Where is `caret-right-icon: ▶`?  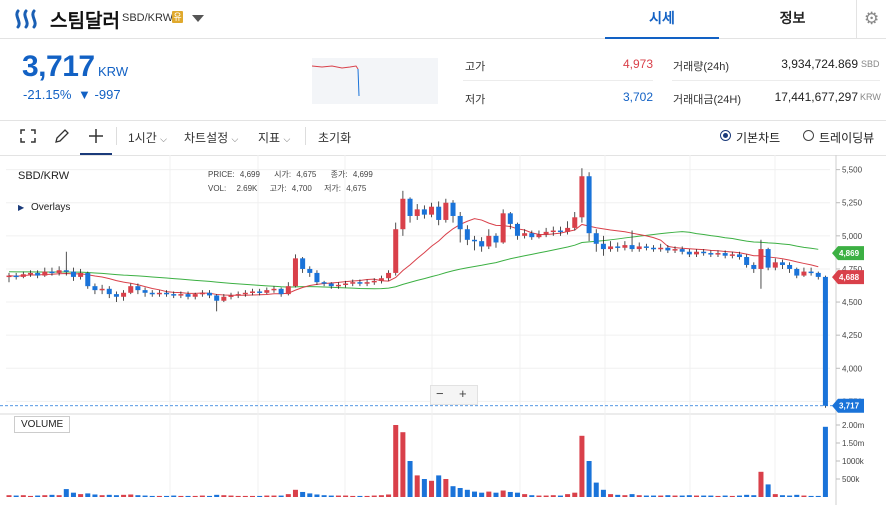 caret-right-icon: ▶ is located at coordinates (21, 207).